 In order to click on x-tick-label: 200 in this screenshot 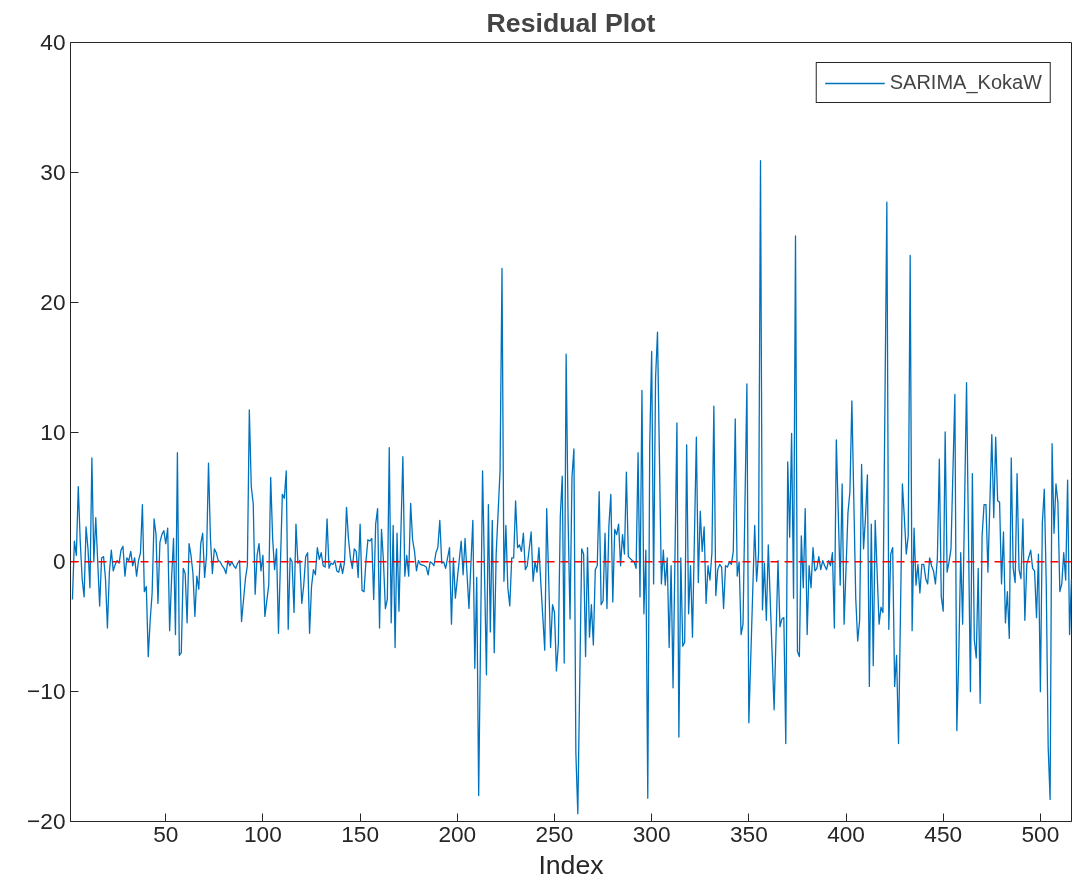, I will do `click(457, 833)`.